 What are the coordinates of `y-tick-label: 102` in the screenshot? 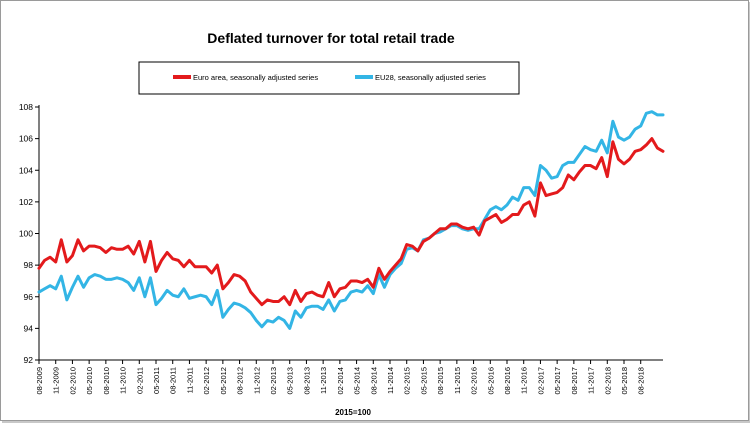 It's located at (26, 202).